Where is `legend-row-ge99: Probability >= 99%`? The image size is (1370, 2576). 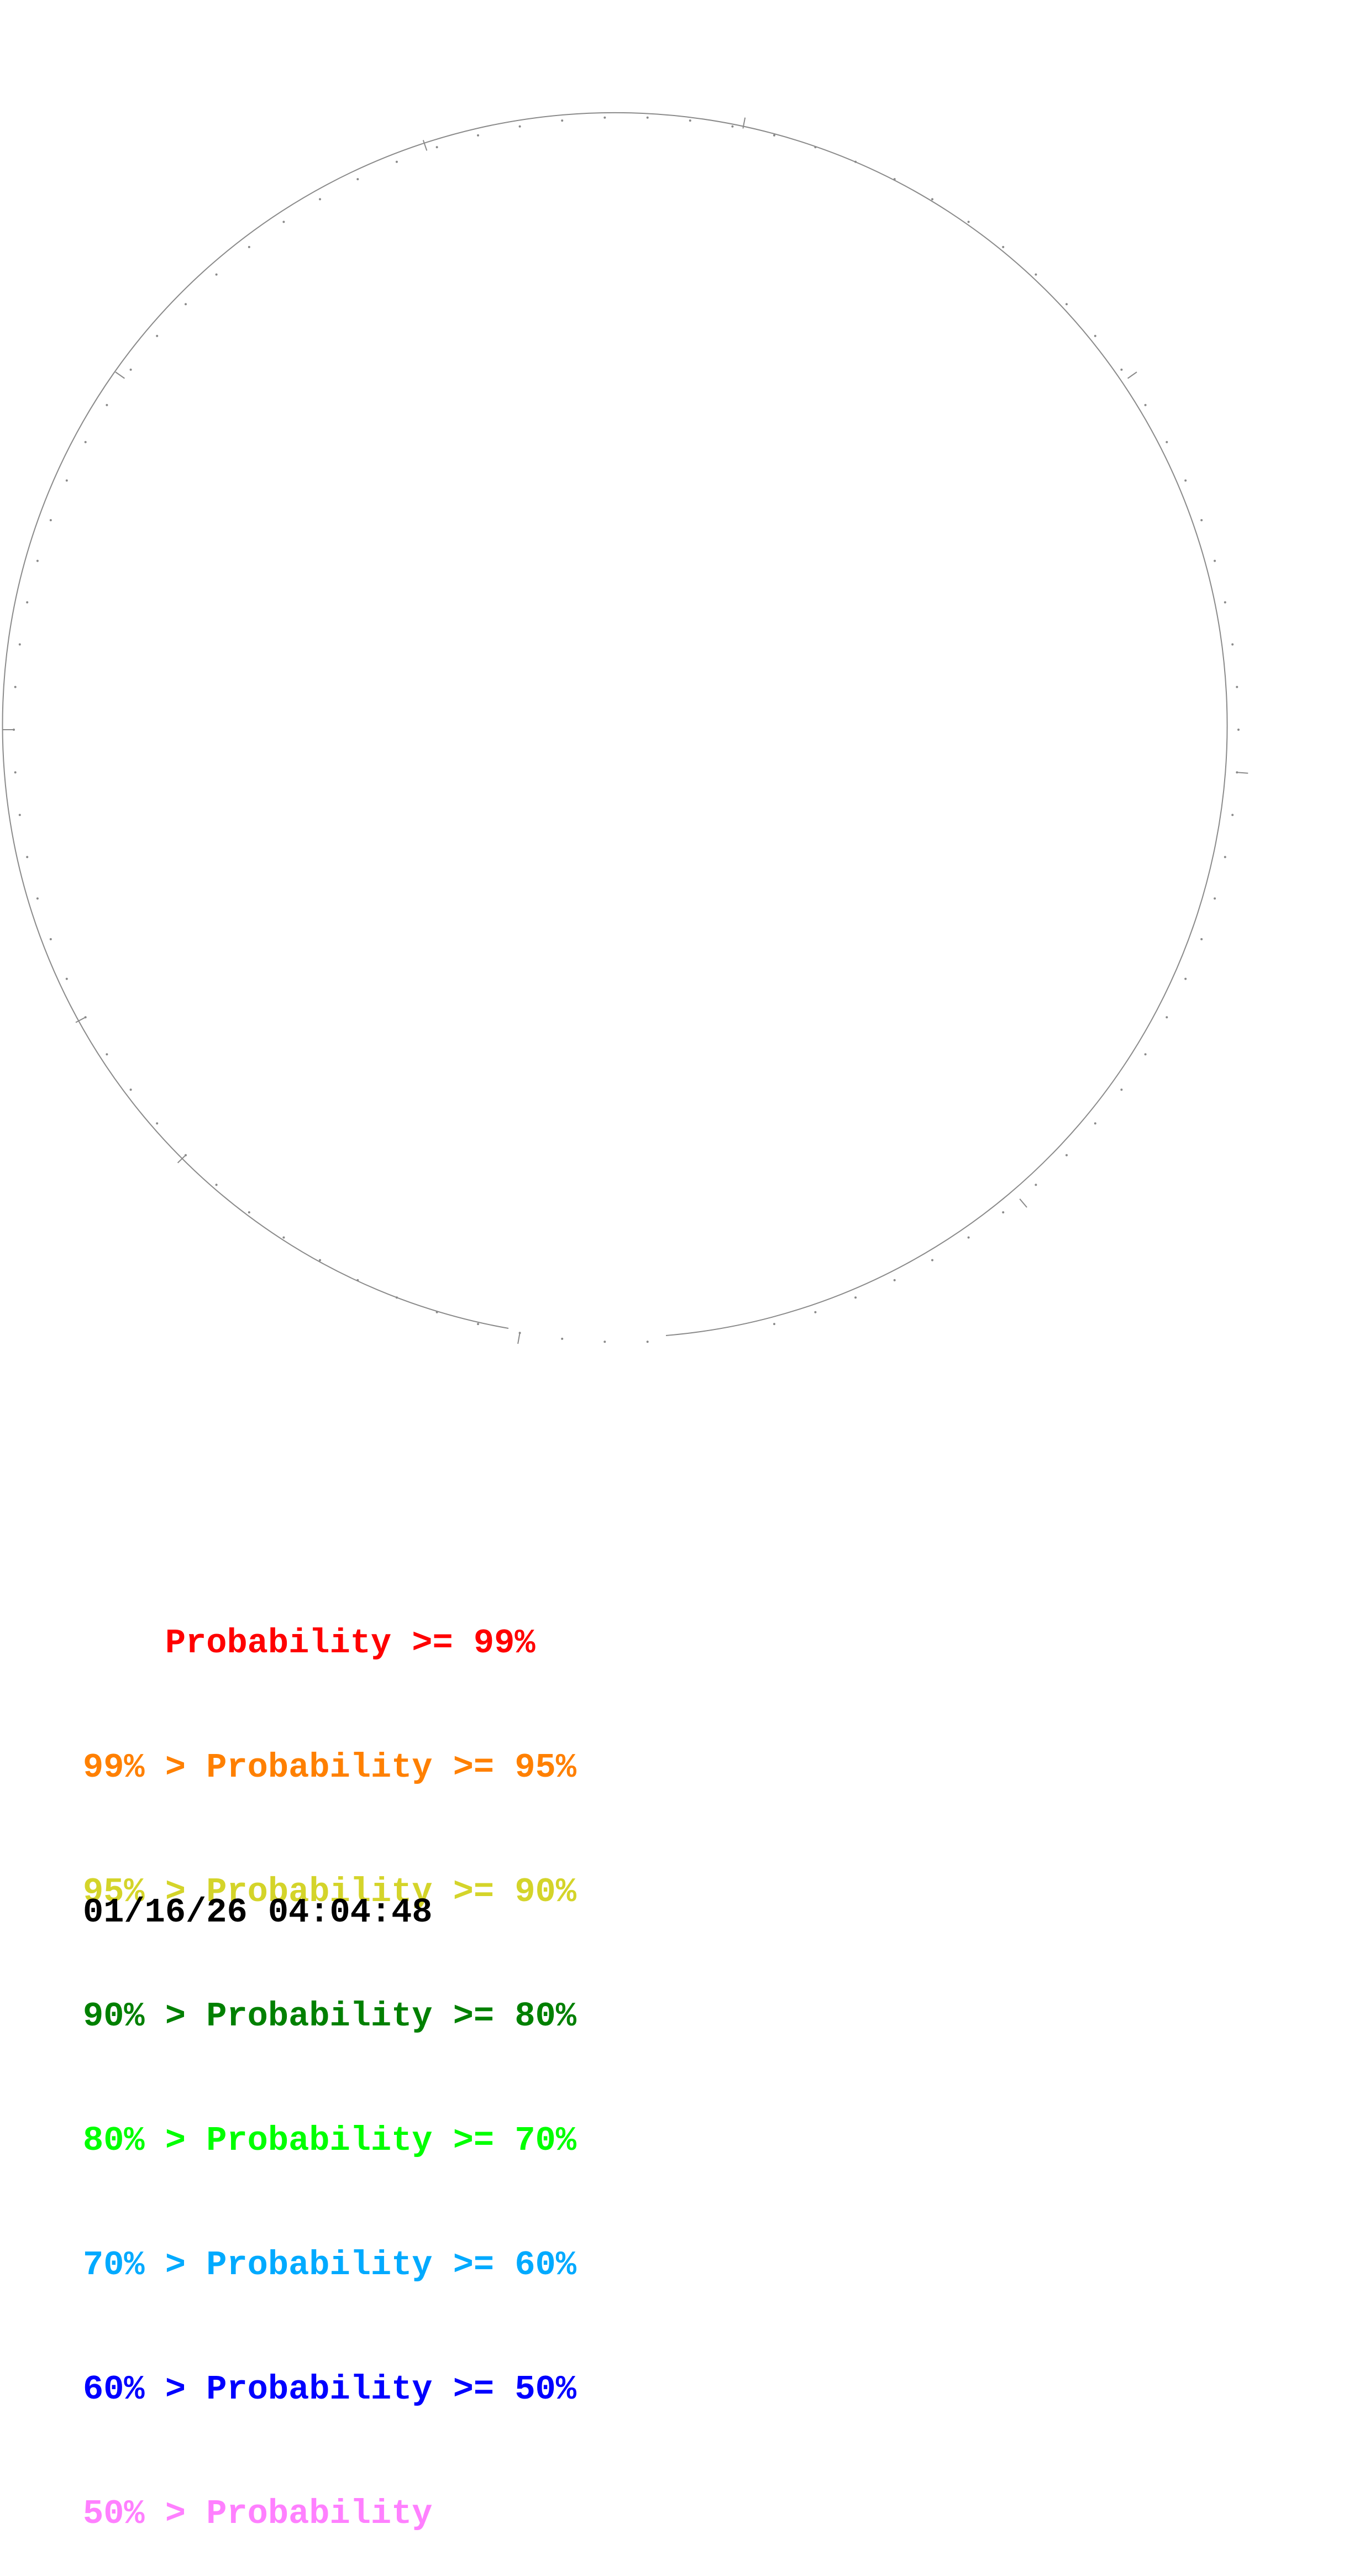 legend-row-ge99: Probability >= 99% is located at coordinates (350, 1643).